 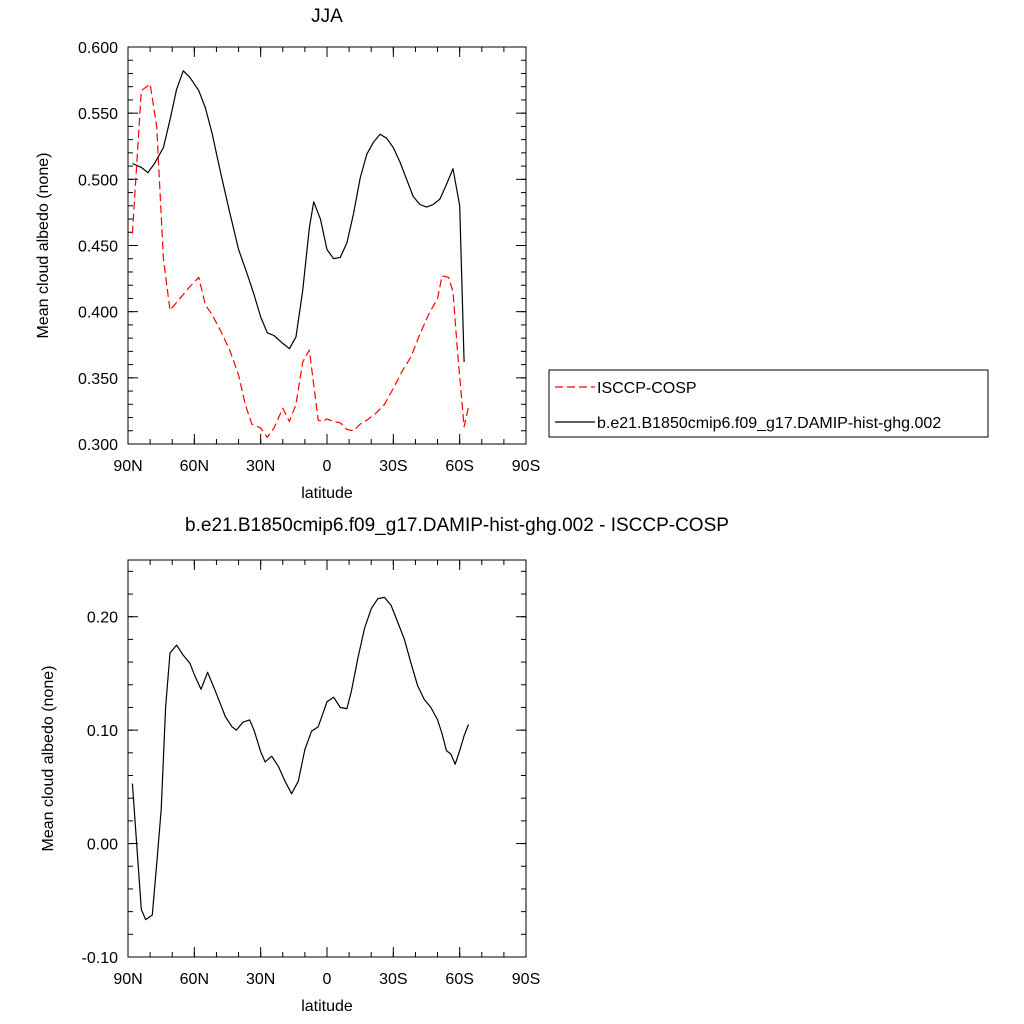 What do you see at coordinates (102, 731) in the screenshot?
I see `y-tick-label: 0.10` at bounding box center [102, 731].